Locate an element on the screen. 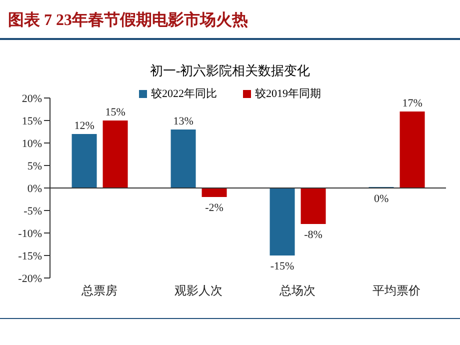 This screenshot has height=345, width=460. x-tick-label: 总票房 is located at coordinates (99, 291).